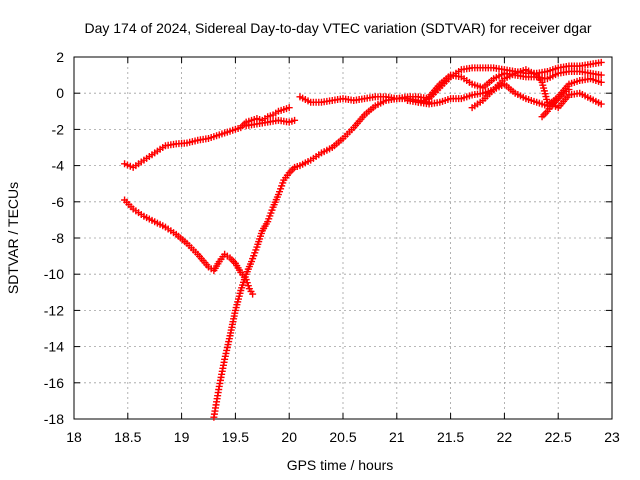 This screenshot has width=640, height=480. I want to click on x-tick-label: 22.5, so click(558, 437).